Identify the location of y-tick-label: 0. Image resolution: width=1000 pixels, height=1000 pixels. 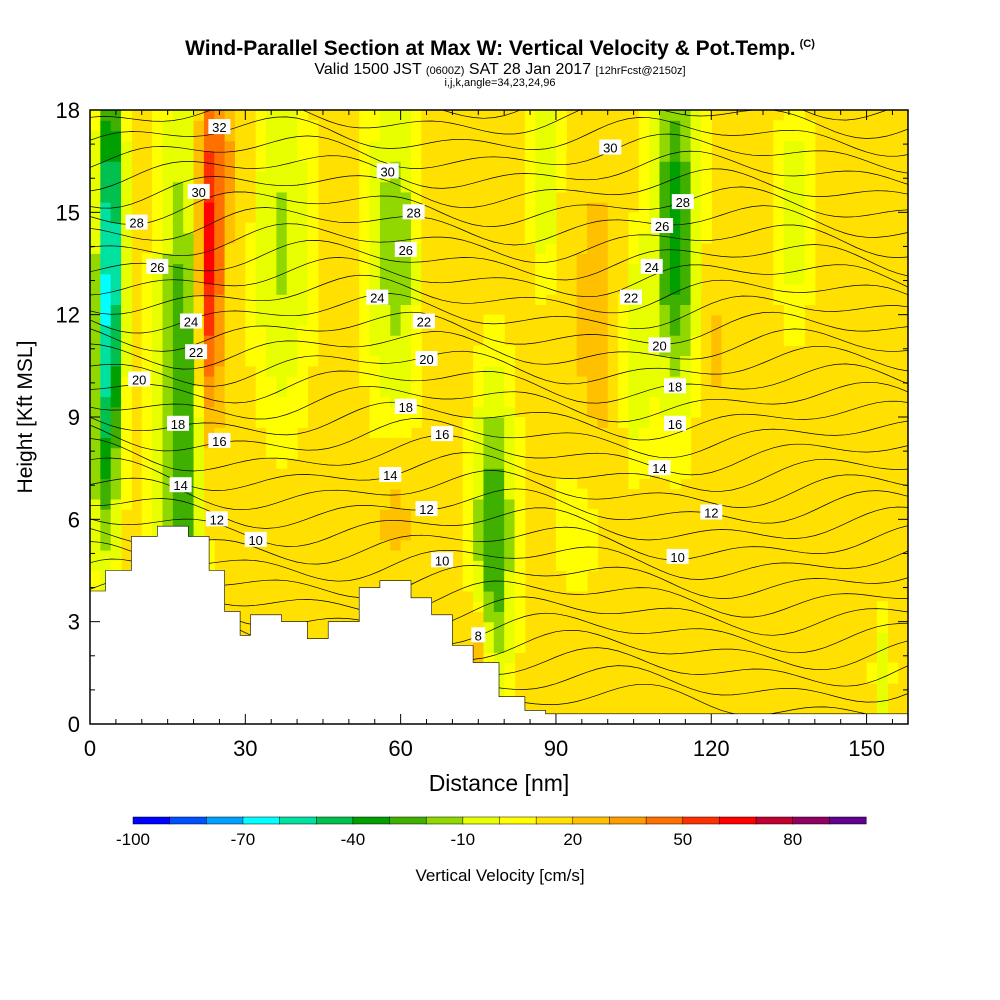
(74, 724).